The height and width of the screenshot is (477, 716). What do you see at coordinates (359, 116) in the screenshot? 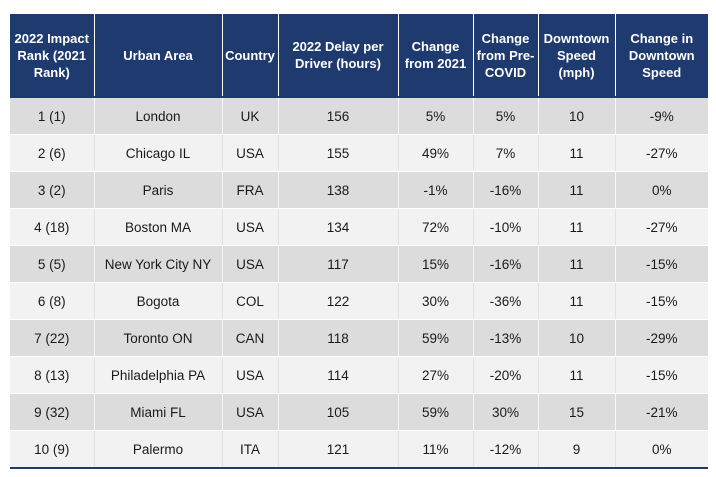
I see `table-row: 1 (1) London UK 156 5% 5% 10 -9%` at bounding box center [359, 116].